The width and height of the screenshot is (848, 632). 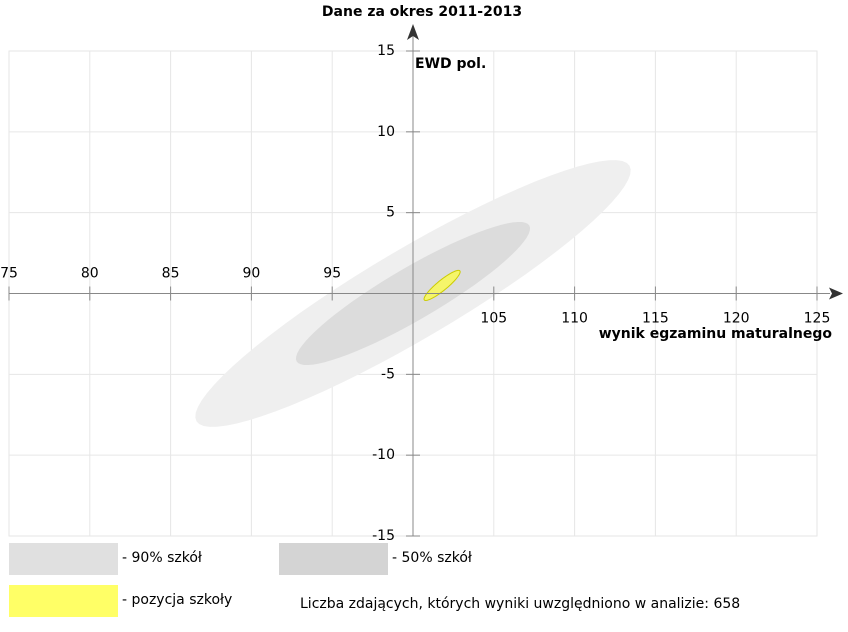 What do you see at coordinates (388, 374) in the screenshot?
I see `y-tick-label: -5` at bounding box center [388, 374].